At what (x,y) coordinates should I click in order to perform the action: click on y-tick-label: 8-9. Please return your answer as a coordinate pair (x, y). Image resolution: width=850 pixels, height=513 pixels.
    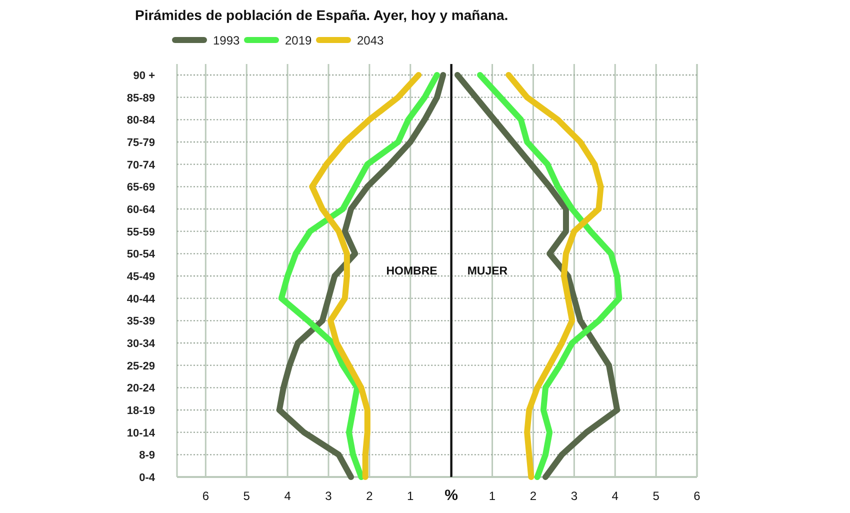
    Looking at the image, I should click on (147, 456).